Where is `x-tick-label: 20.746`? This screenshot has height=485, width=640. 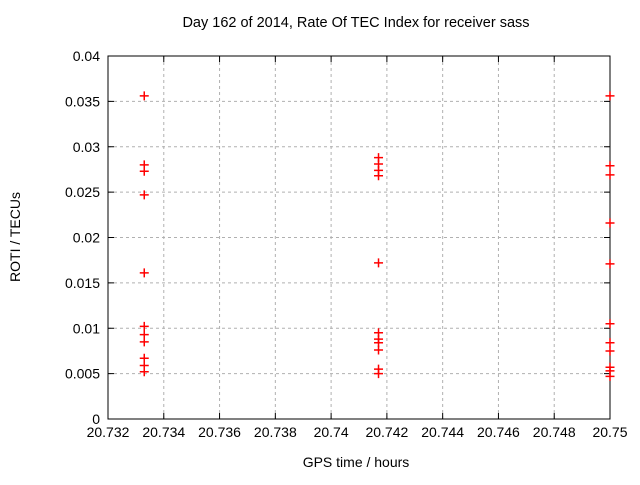
x-tick-label: 20.746 is located at coordinates (498, 432).